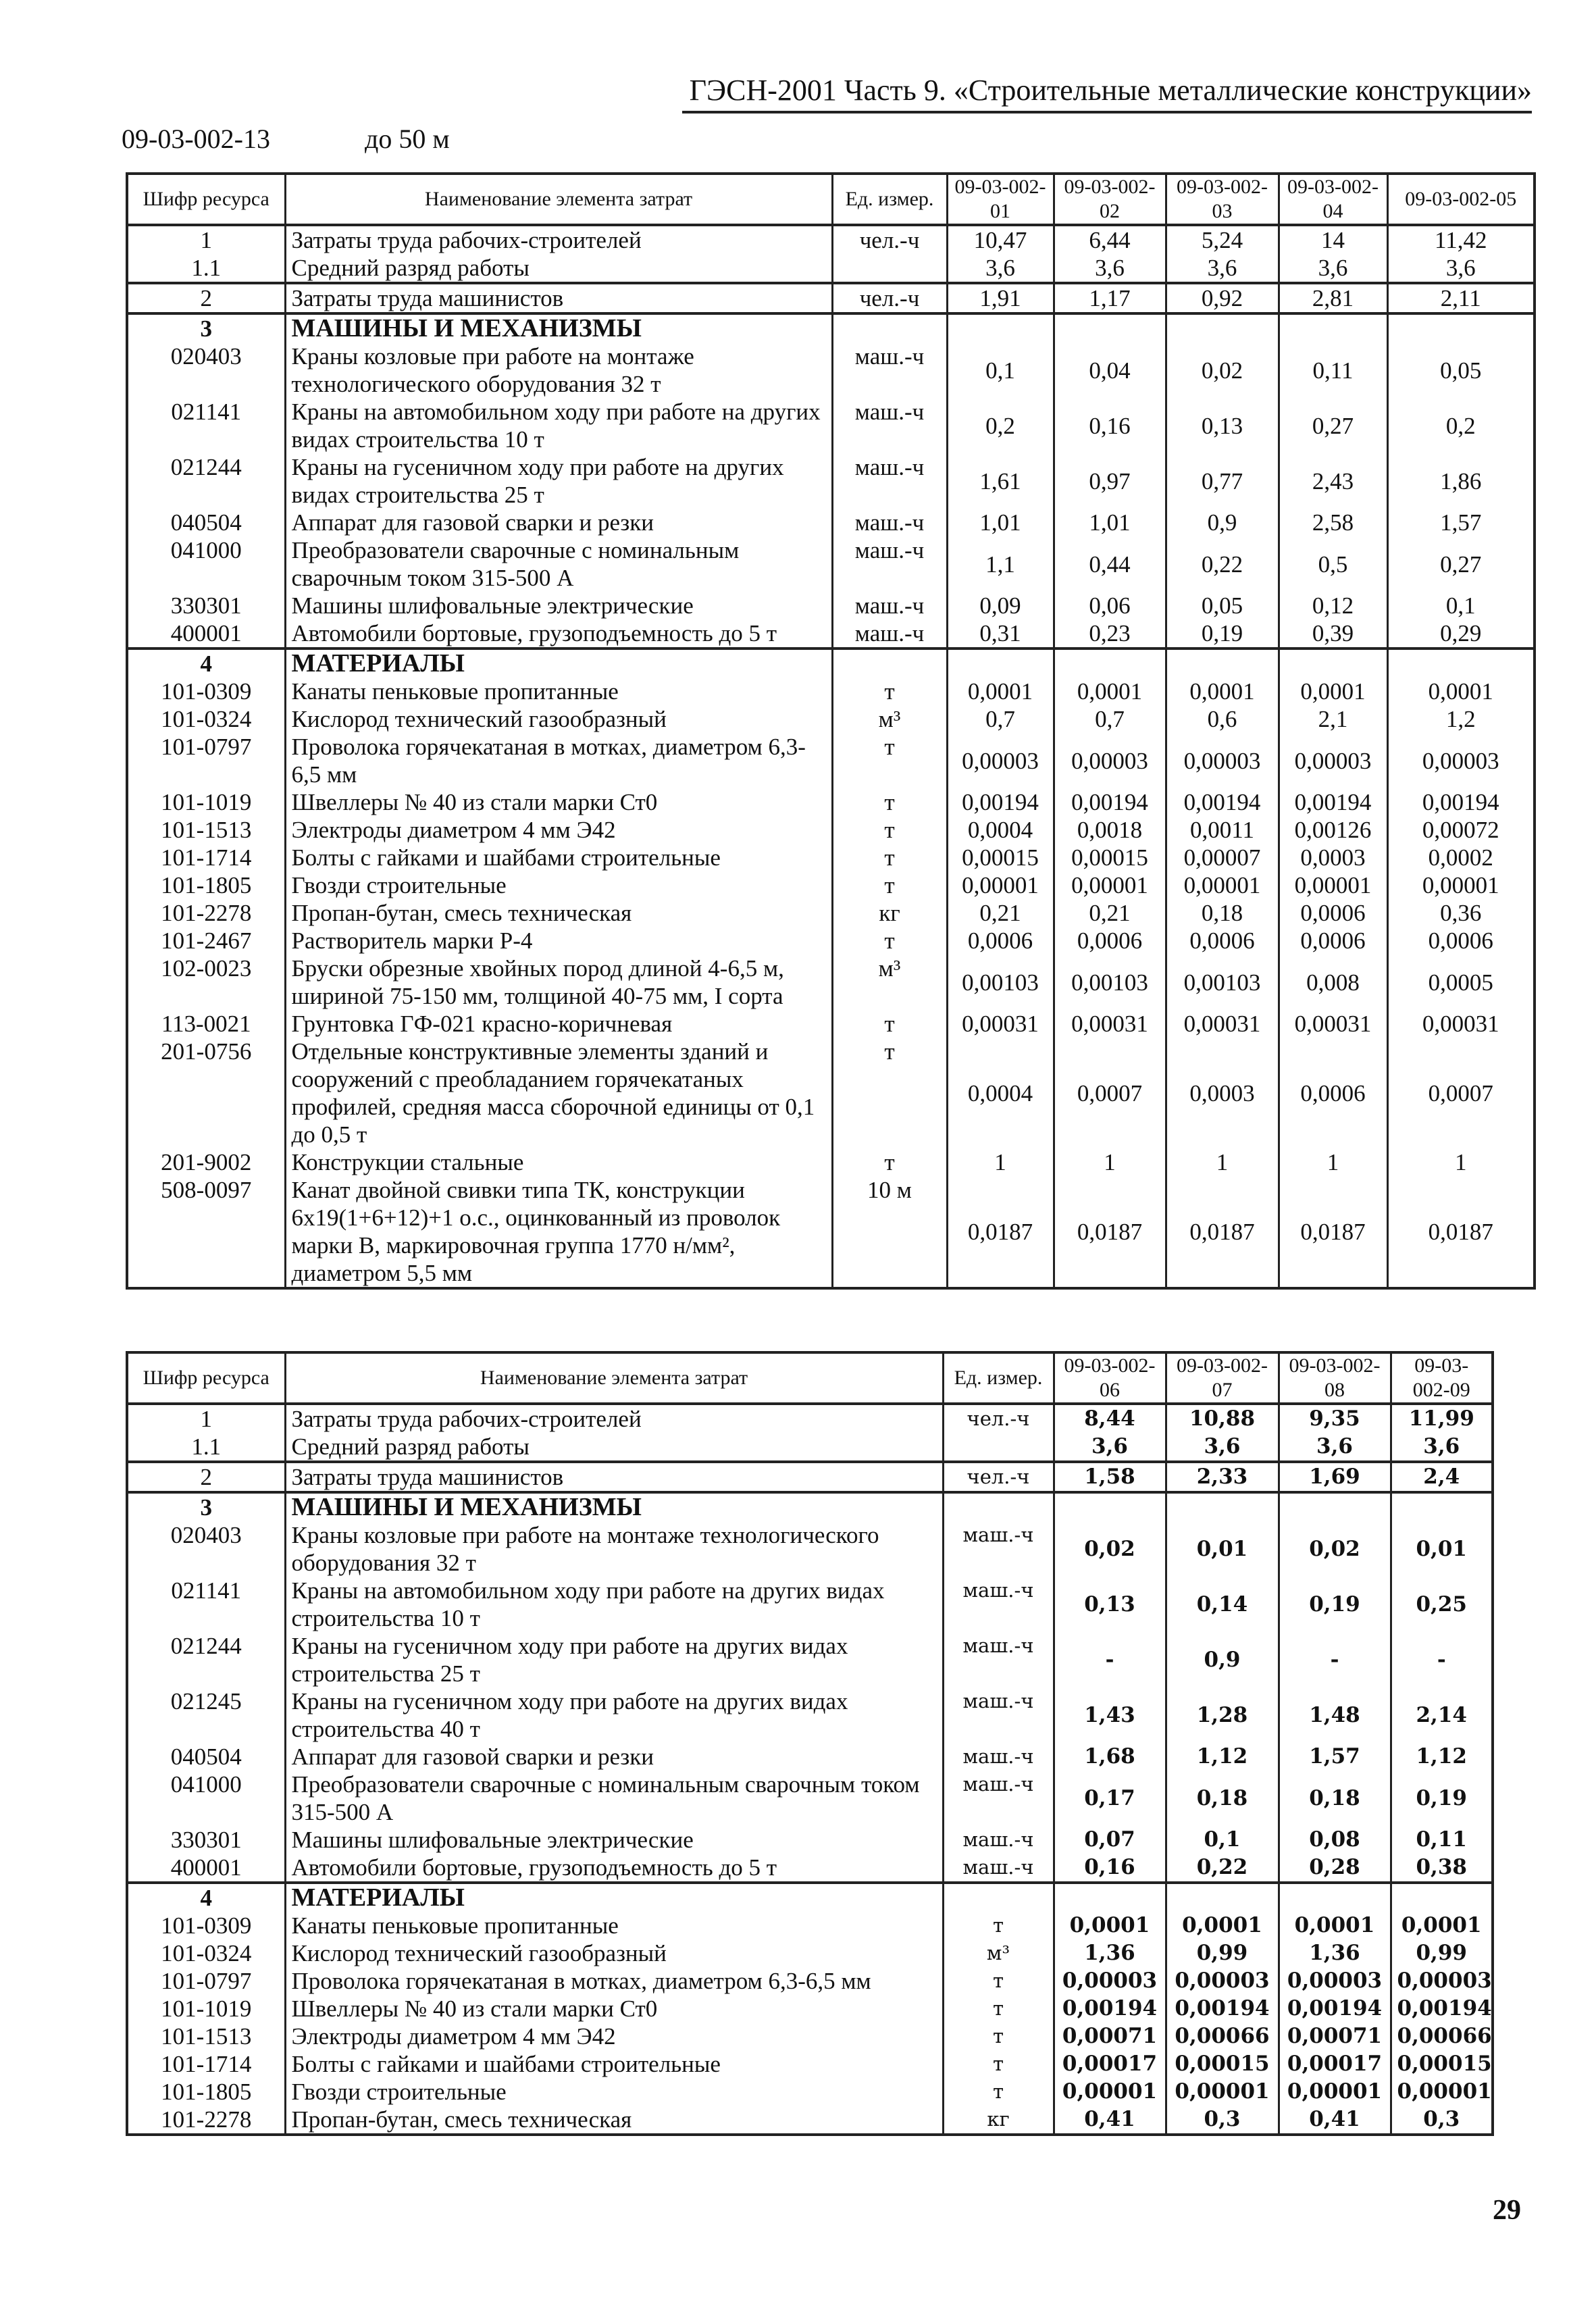 The image size is (1596, 2313). What do you see at coordinates (1461, 913) in the screenshot?
I see `resource-value: 0,36` at bounding box center [1461, 913].